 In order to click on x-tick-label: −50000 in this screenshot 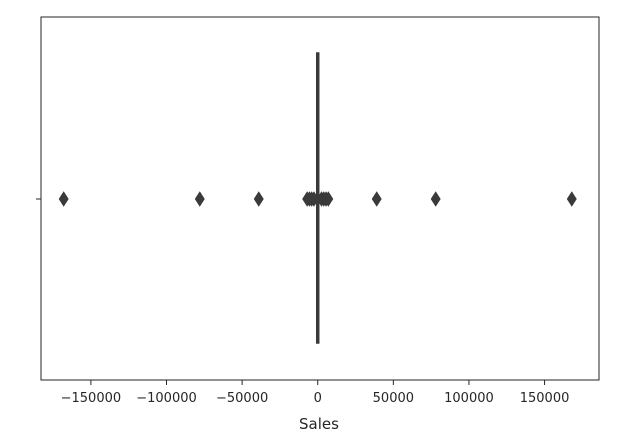, I will do `click(242, 398)`.